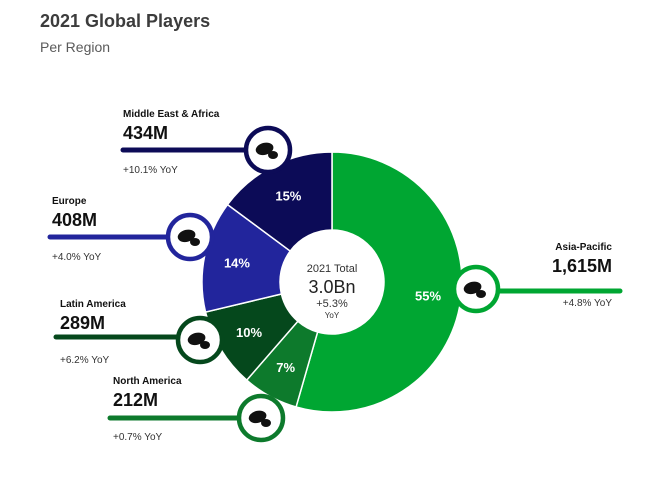 The image size is (667, 484). I want to click on region-value-north-america: 212M, so click(135, 400).